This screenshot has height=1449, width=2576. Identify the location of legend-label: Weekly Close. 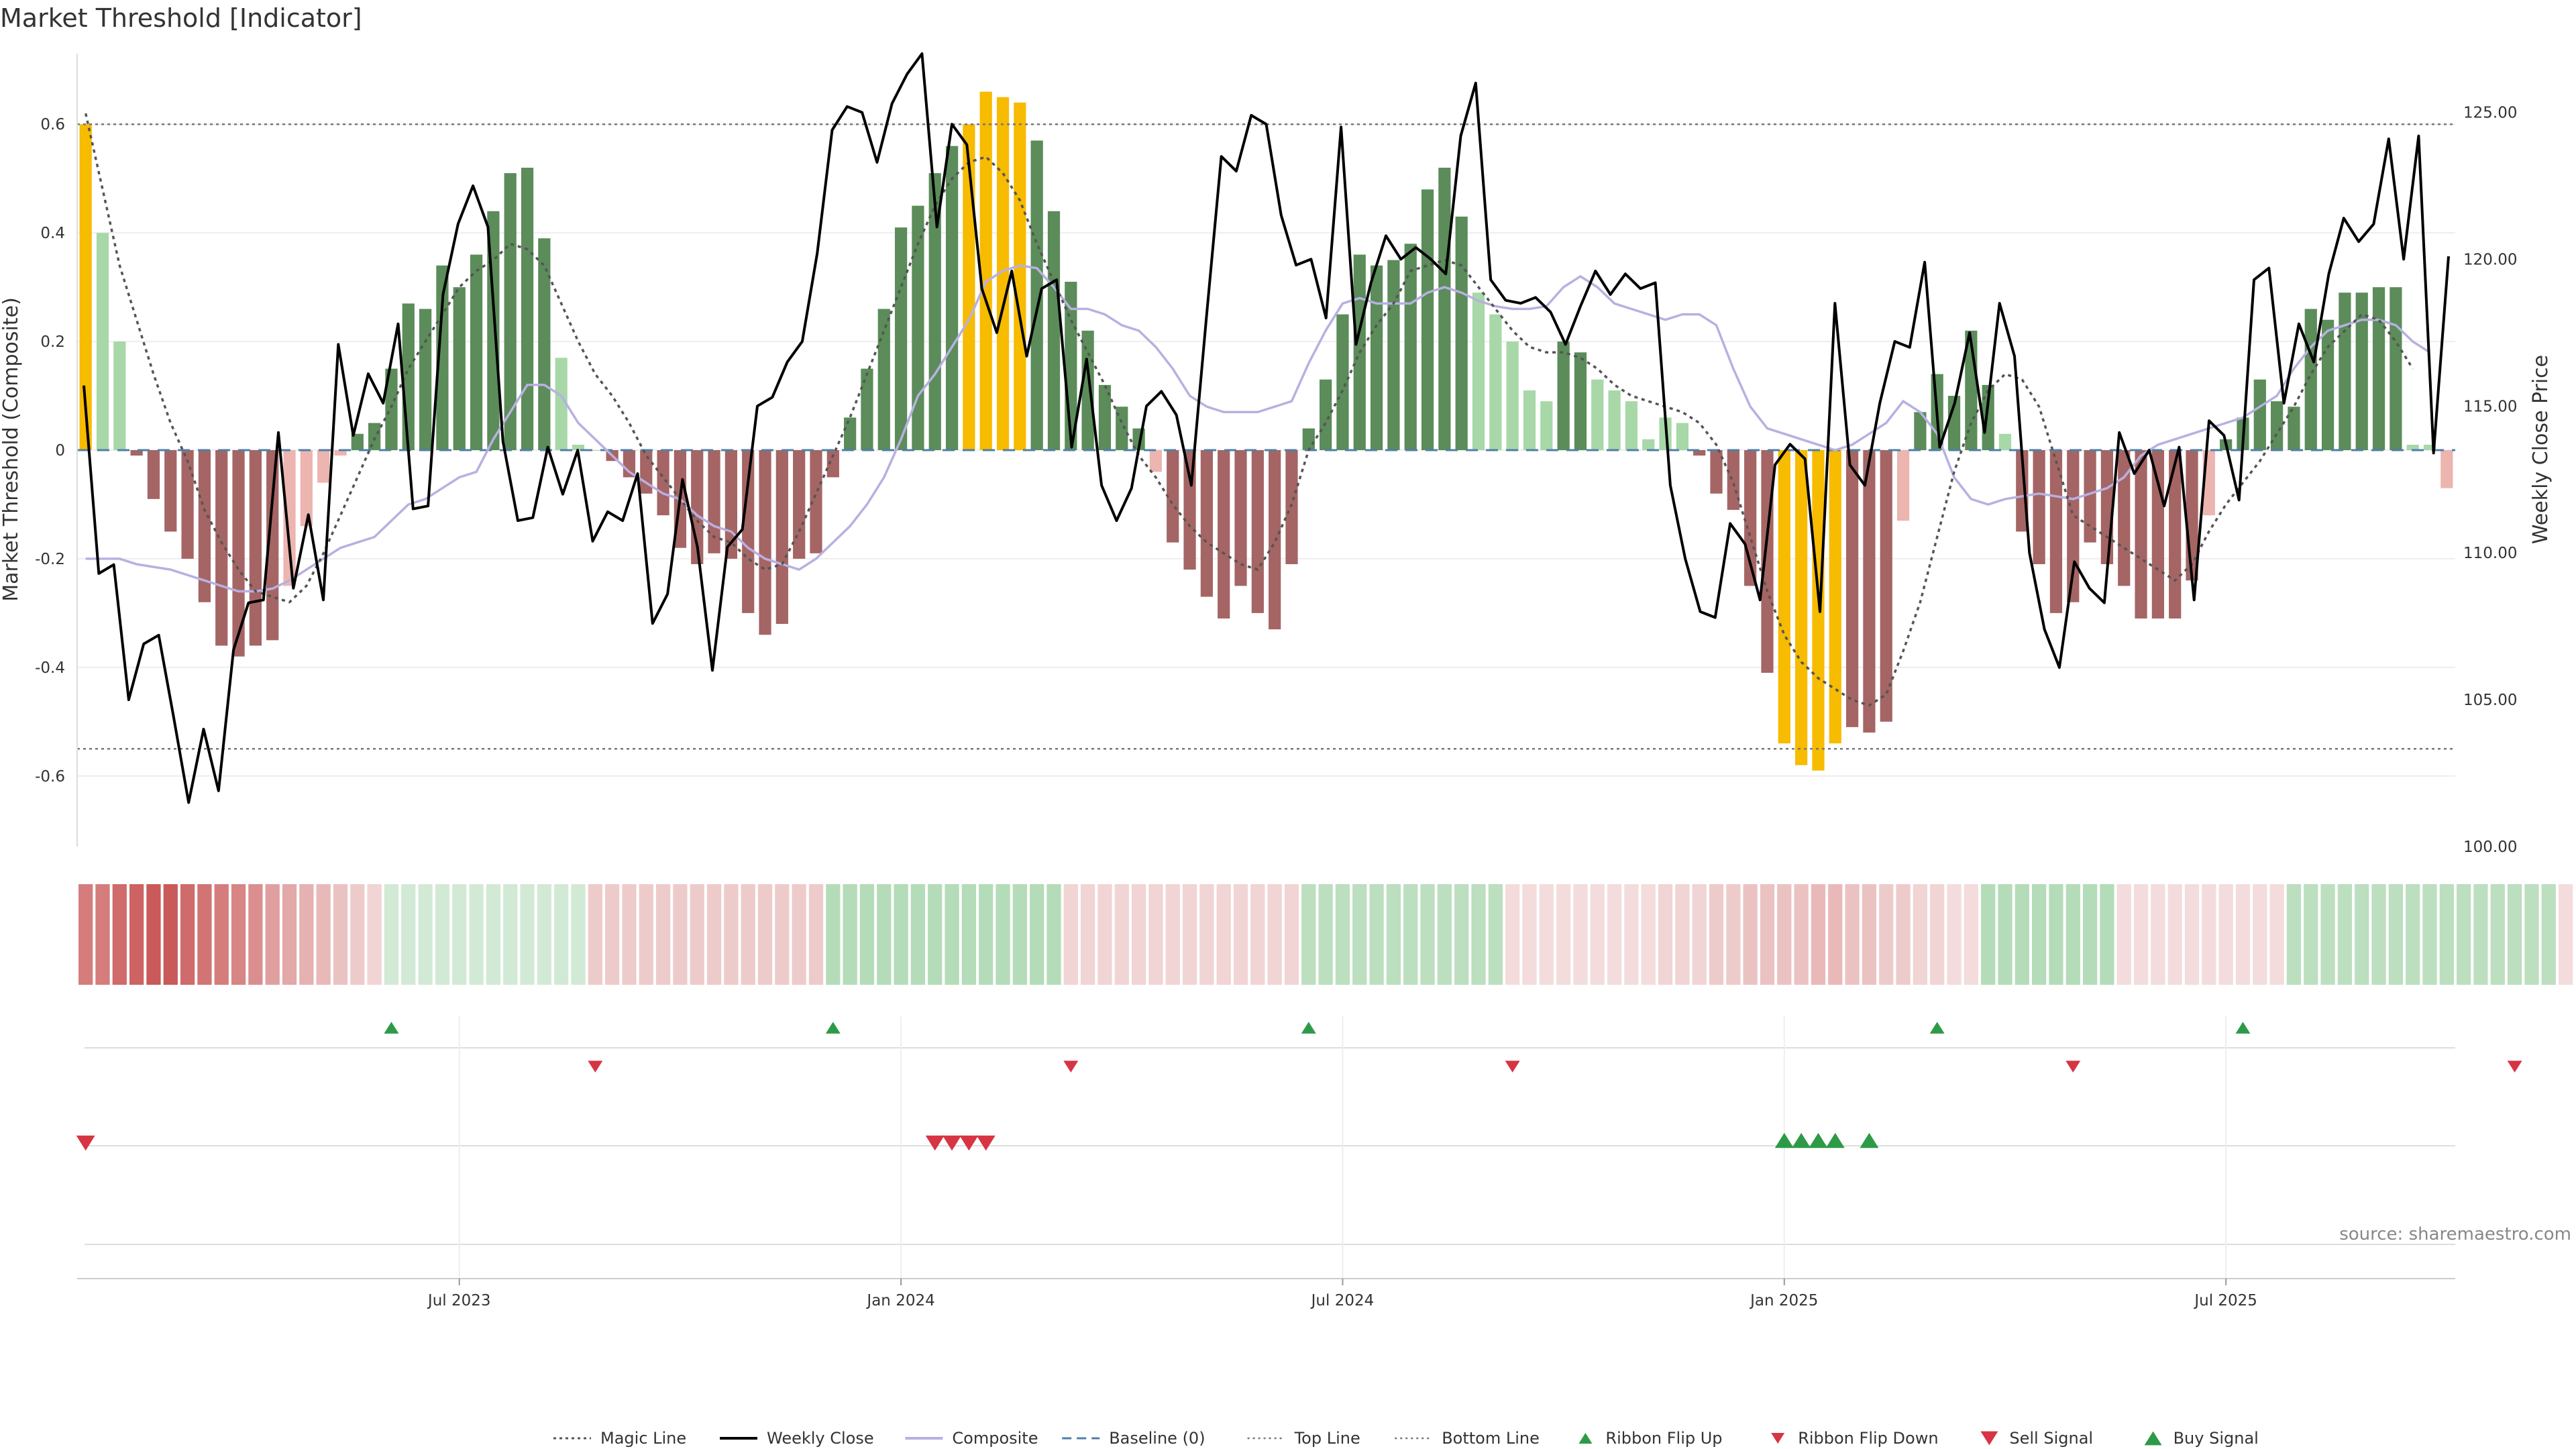
(820, 1438).